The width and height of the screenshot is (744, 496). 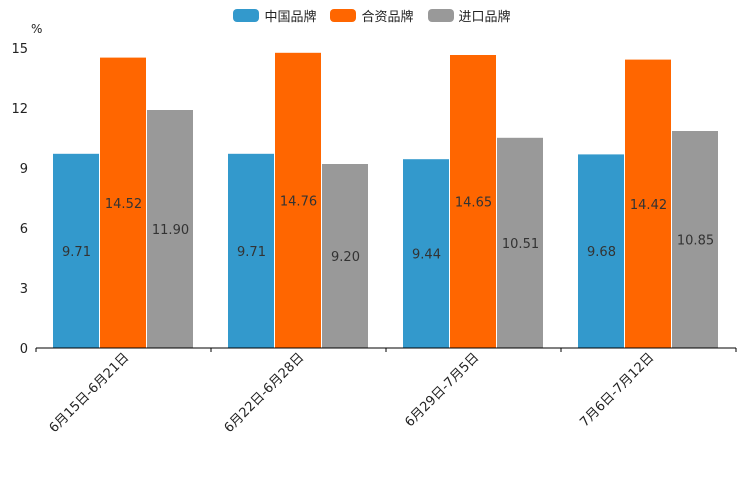 What do you see at coordinates (90, 393) in the screenshot?
I see `x-tick-label-0: 6月15日-6月21日` at bounding box center [90, 393].